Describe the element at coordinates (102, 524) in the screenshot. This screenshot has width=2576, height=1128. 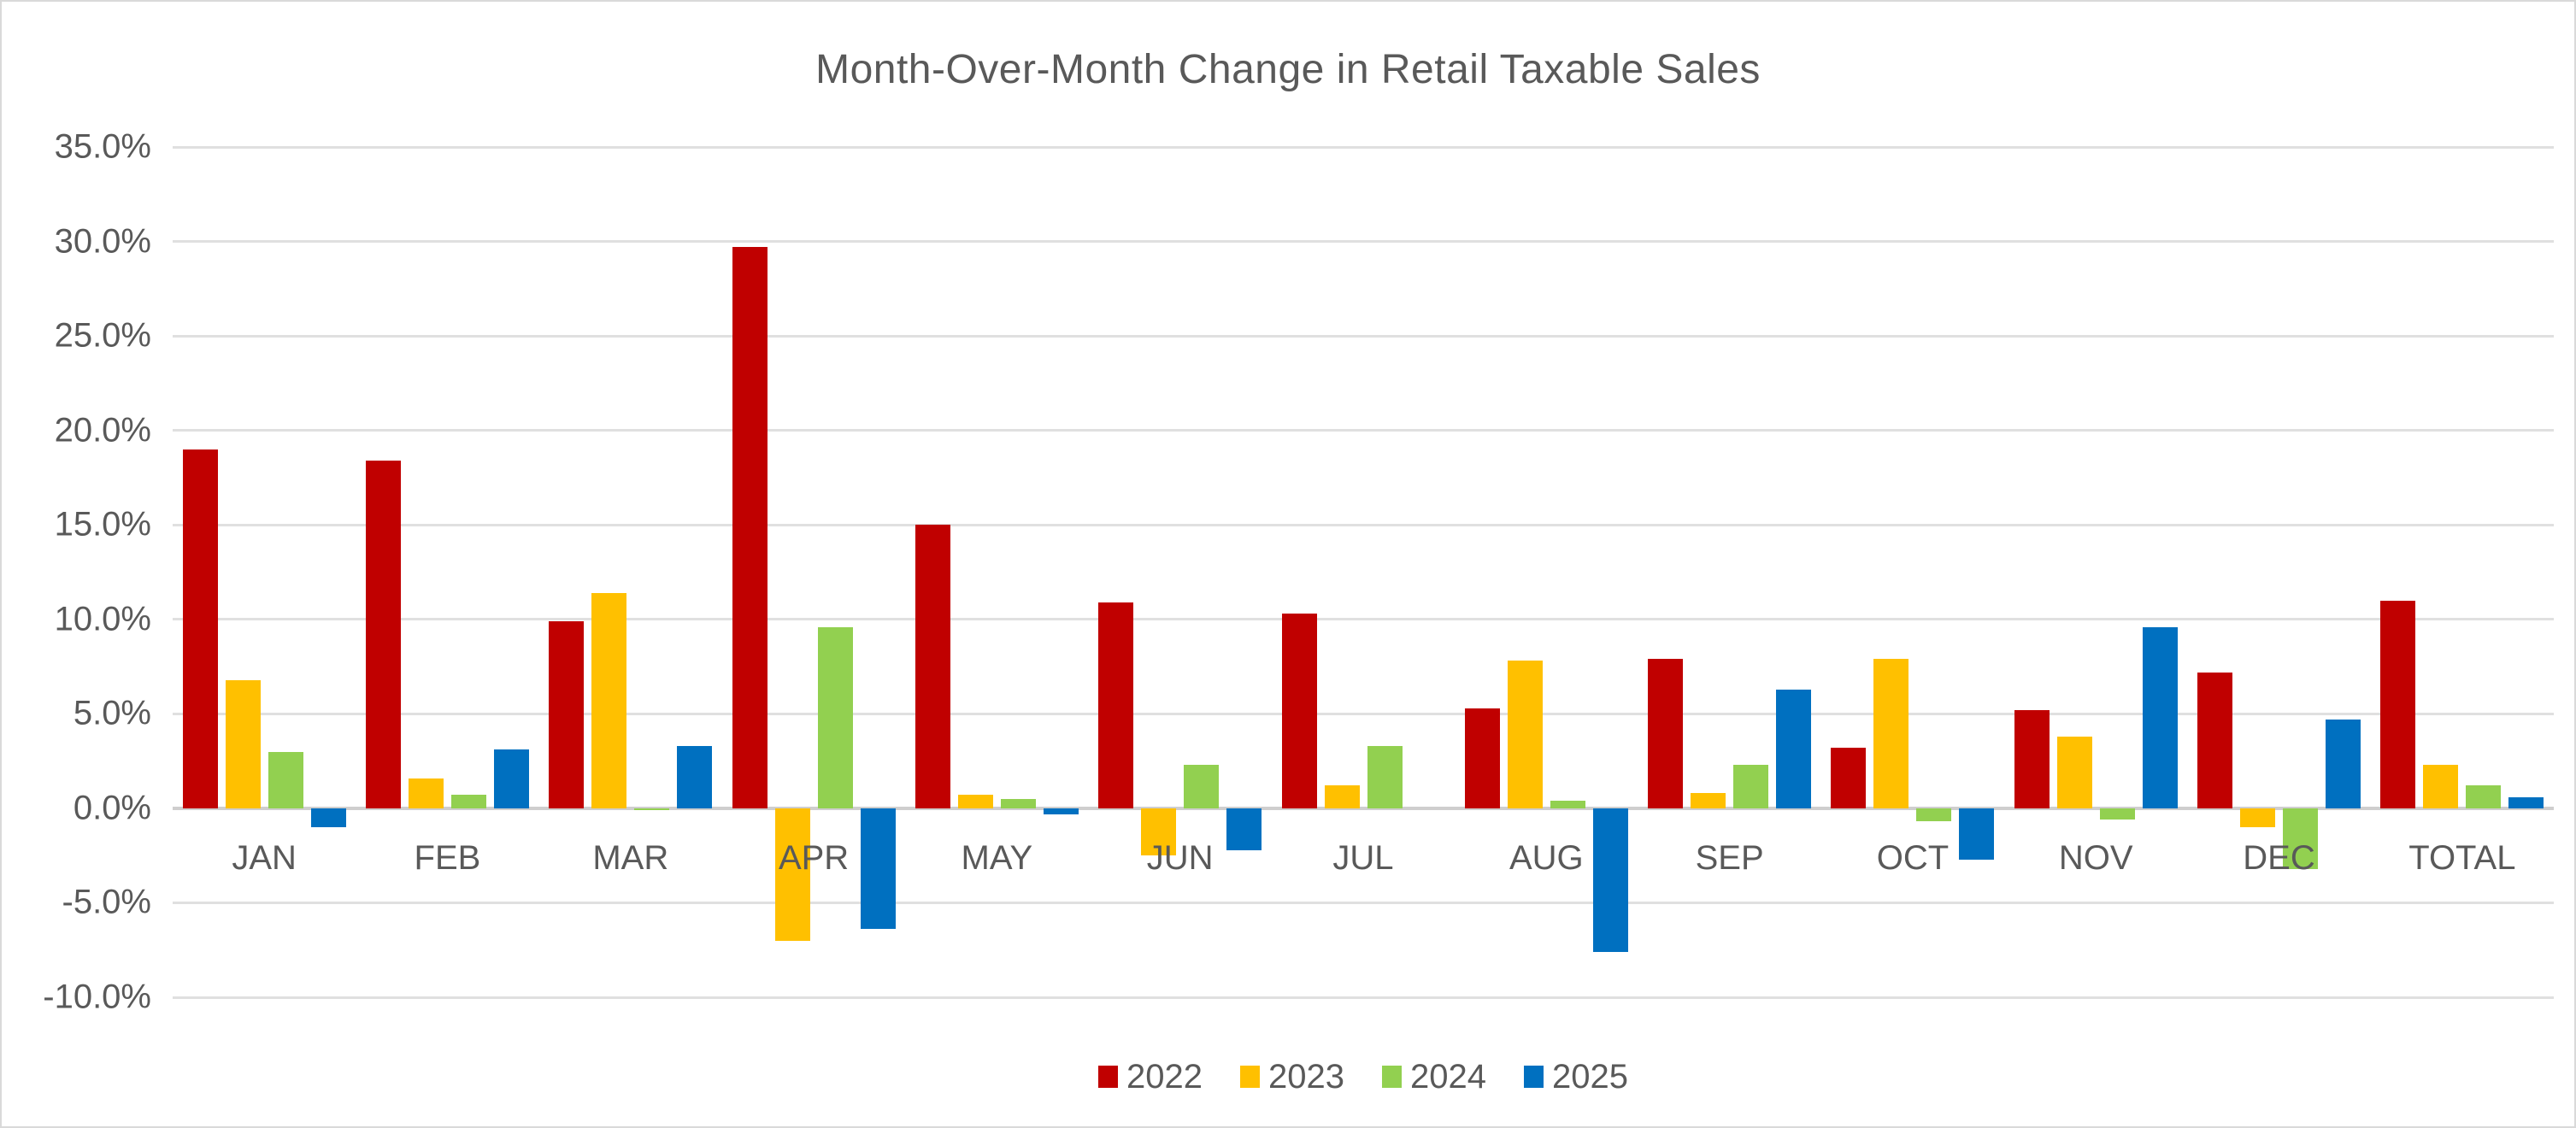
I see `y-axis-tick-label: 15.0%` at that location.